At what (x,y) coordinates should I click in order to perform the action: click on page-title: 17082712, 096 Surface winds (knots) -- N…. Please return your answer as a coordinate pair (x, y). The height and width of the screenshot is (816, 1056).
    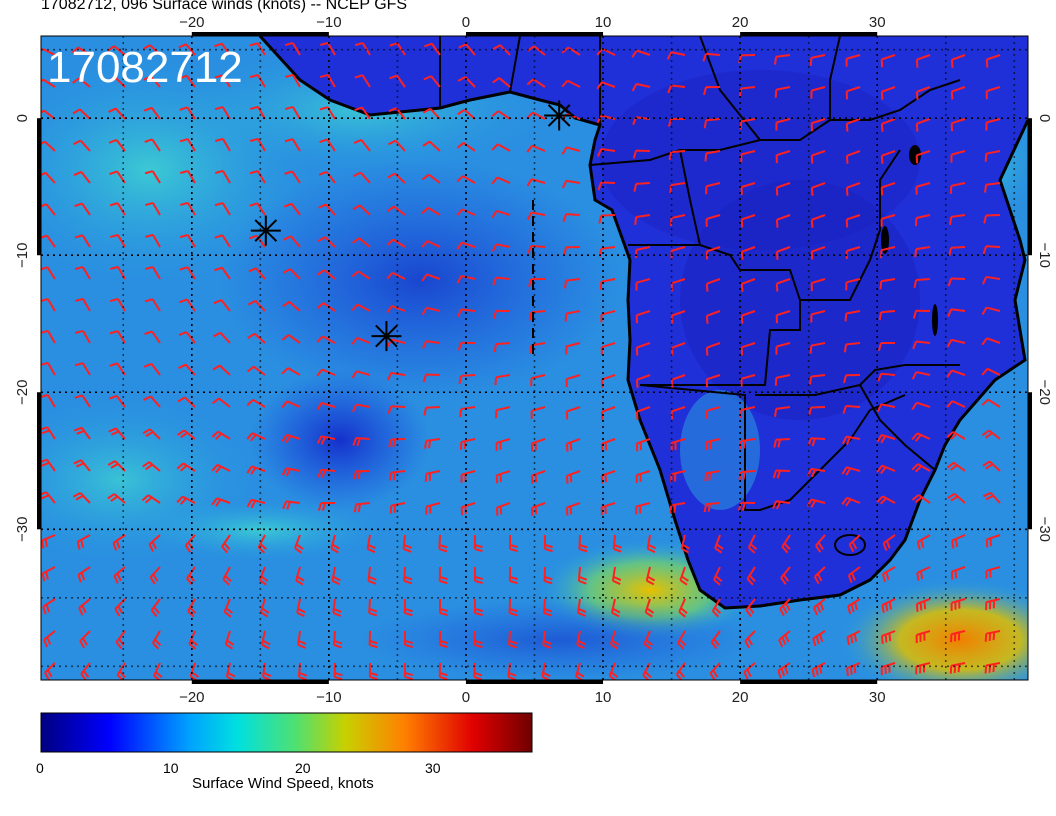
    Looking at the image, I should click on (224, 6).